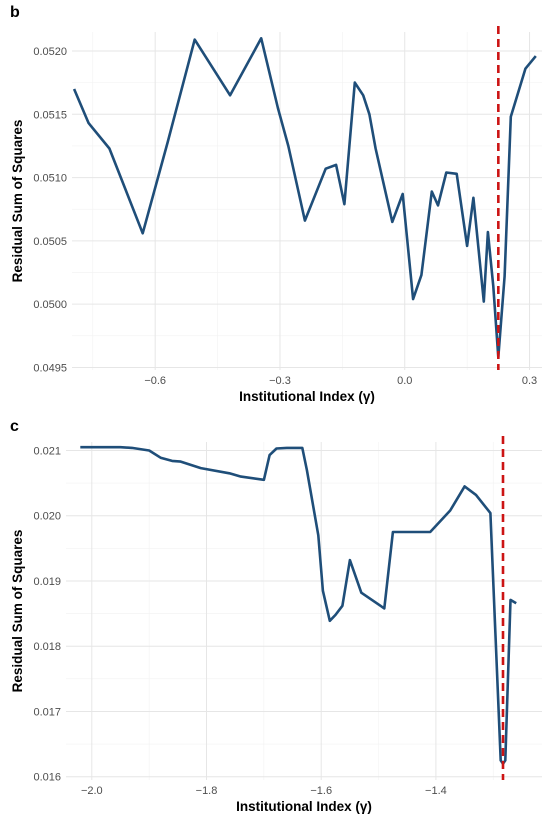  What do you see at coordinates (92, 791) in the screenshot?
I see `chart-1-x-tick-label: −2.0` at bounding box center [92, 791].